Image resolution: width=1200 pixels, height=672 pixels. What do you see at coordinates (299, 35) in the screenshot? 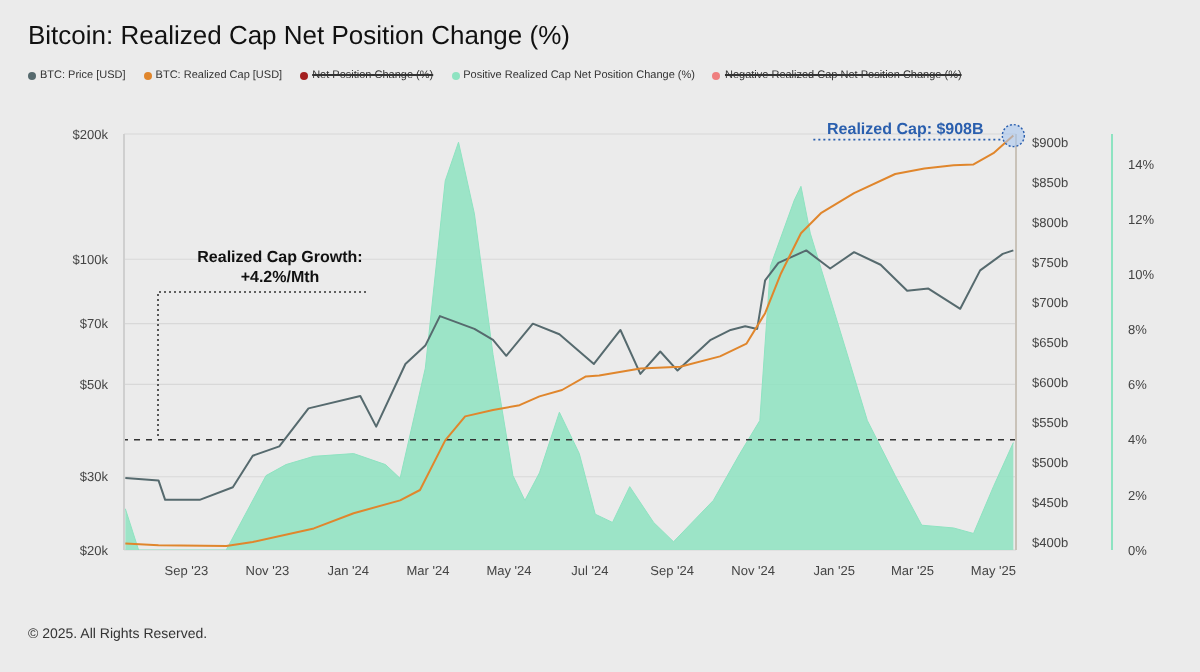
I see `chart-title: Bitcoin: Realized Cap Net Position Change (%)` at bounding box center [299, 35].